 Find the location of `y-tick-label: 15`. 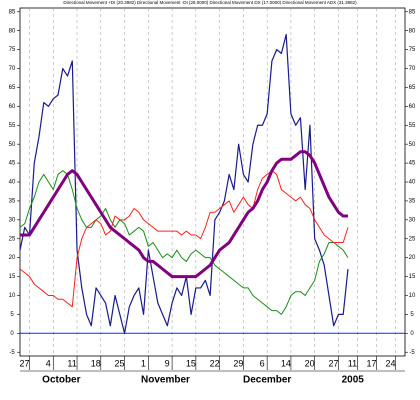

y-tick-label: 15 is located at coordinates (12, 277).